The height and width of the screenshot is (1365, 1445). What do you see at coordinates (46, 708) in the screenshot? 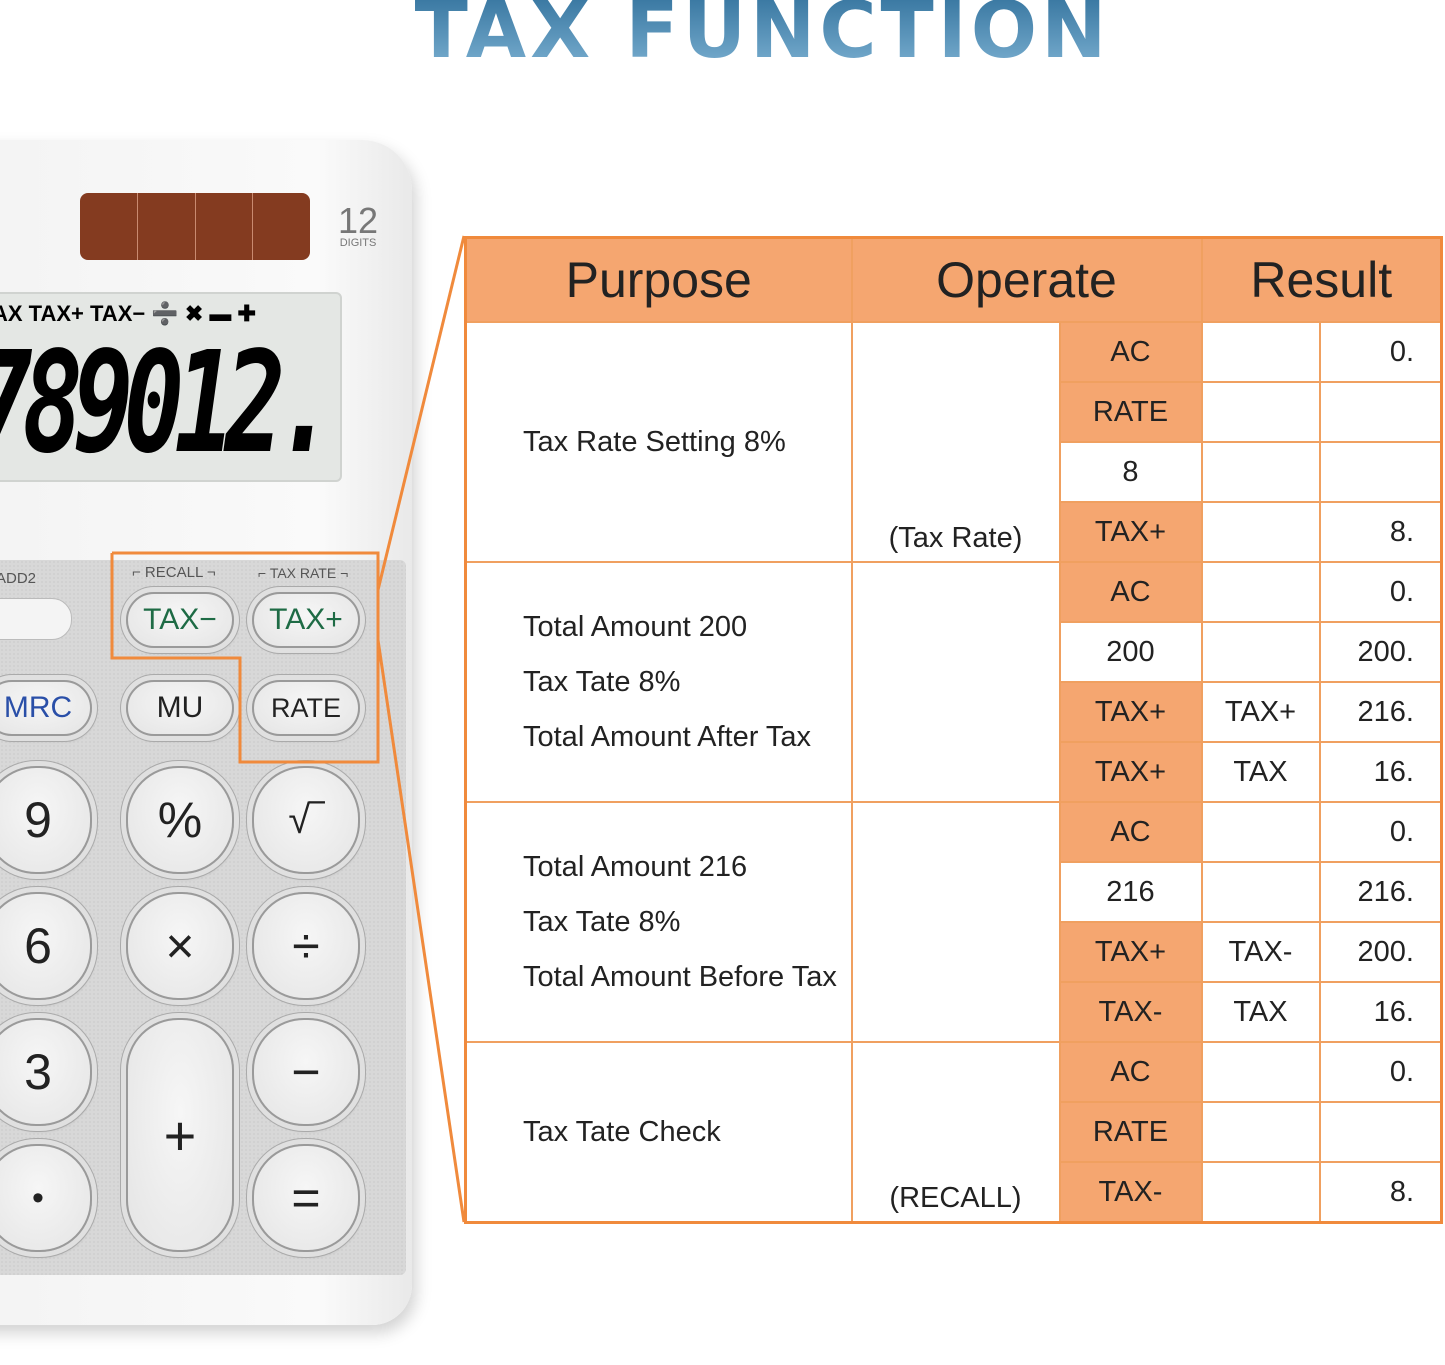
I see `mrc-key: MRC` at bounding box center [46, 708].